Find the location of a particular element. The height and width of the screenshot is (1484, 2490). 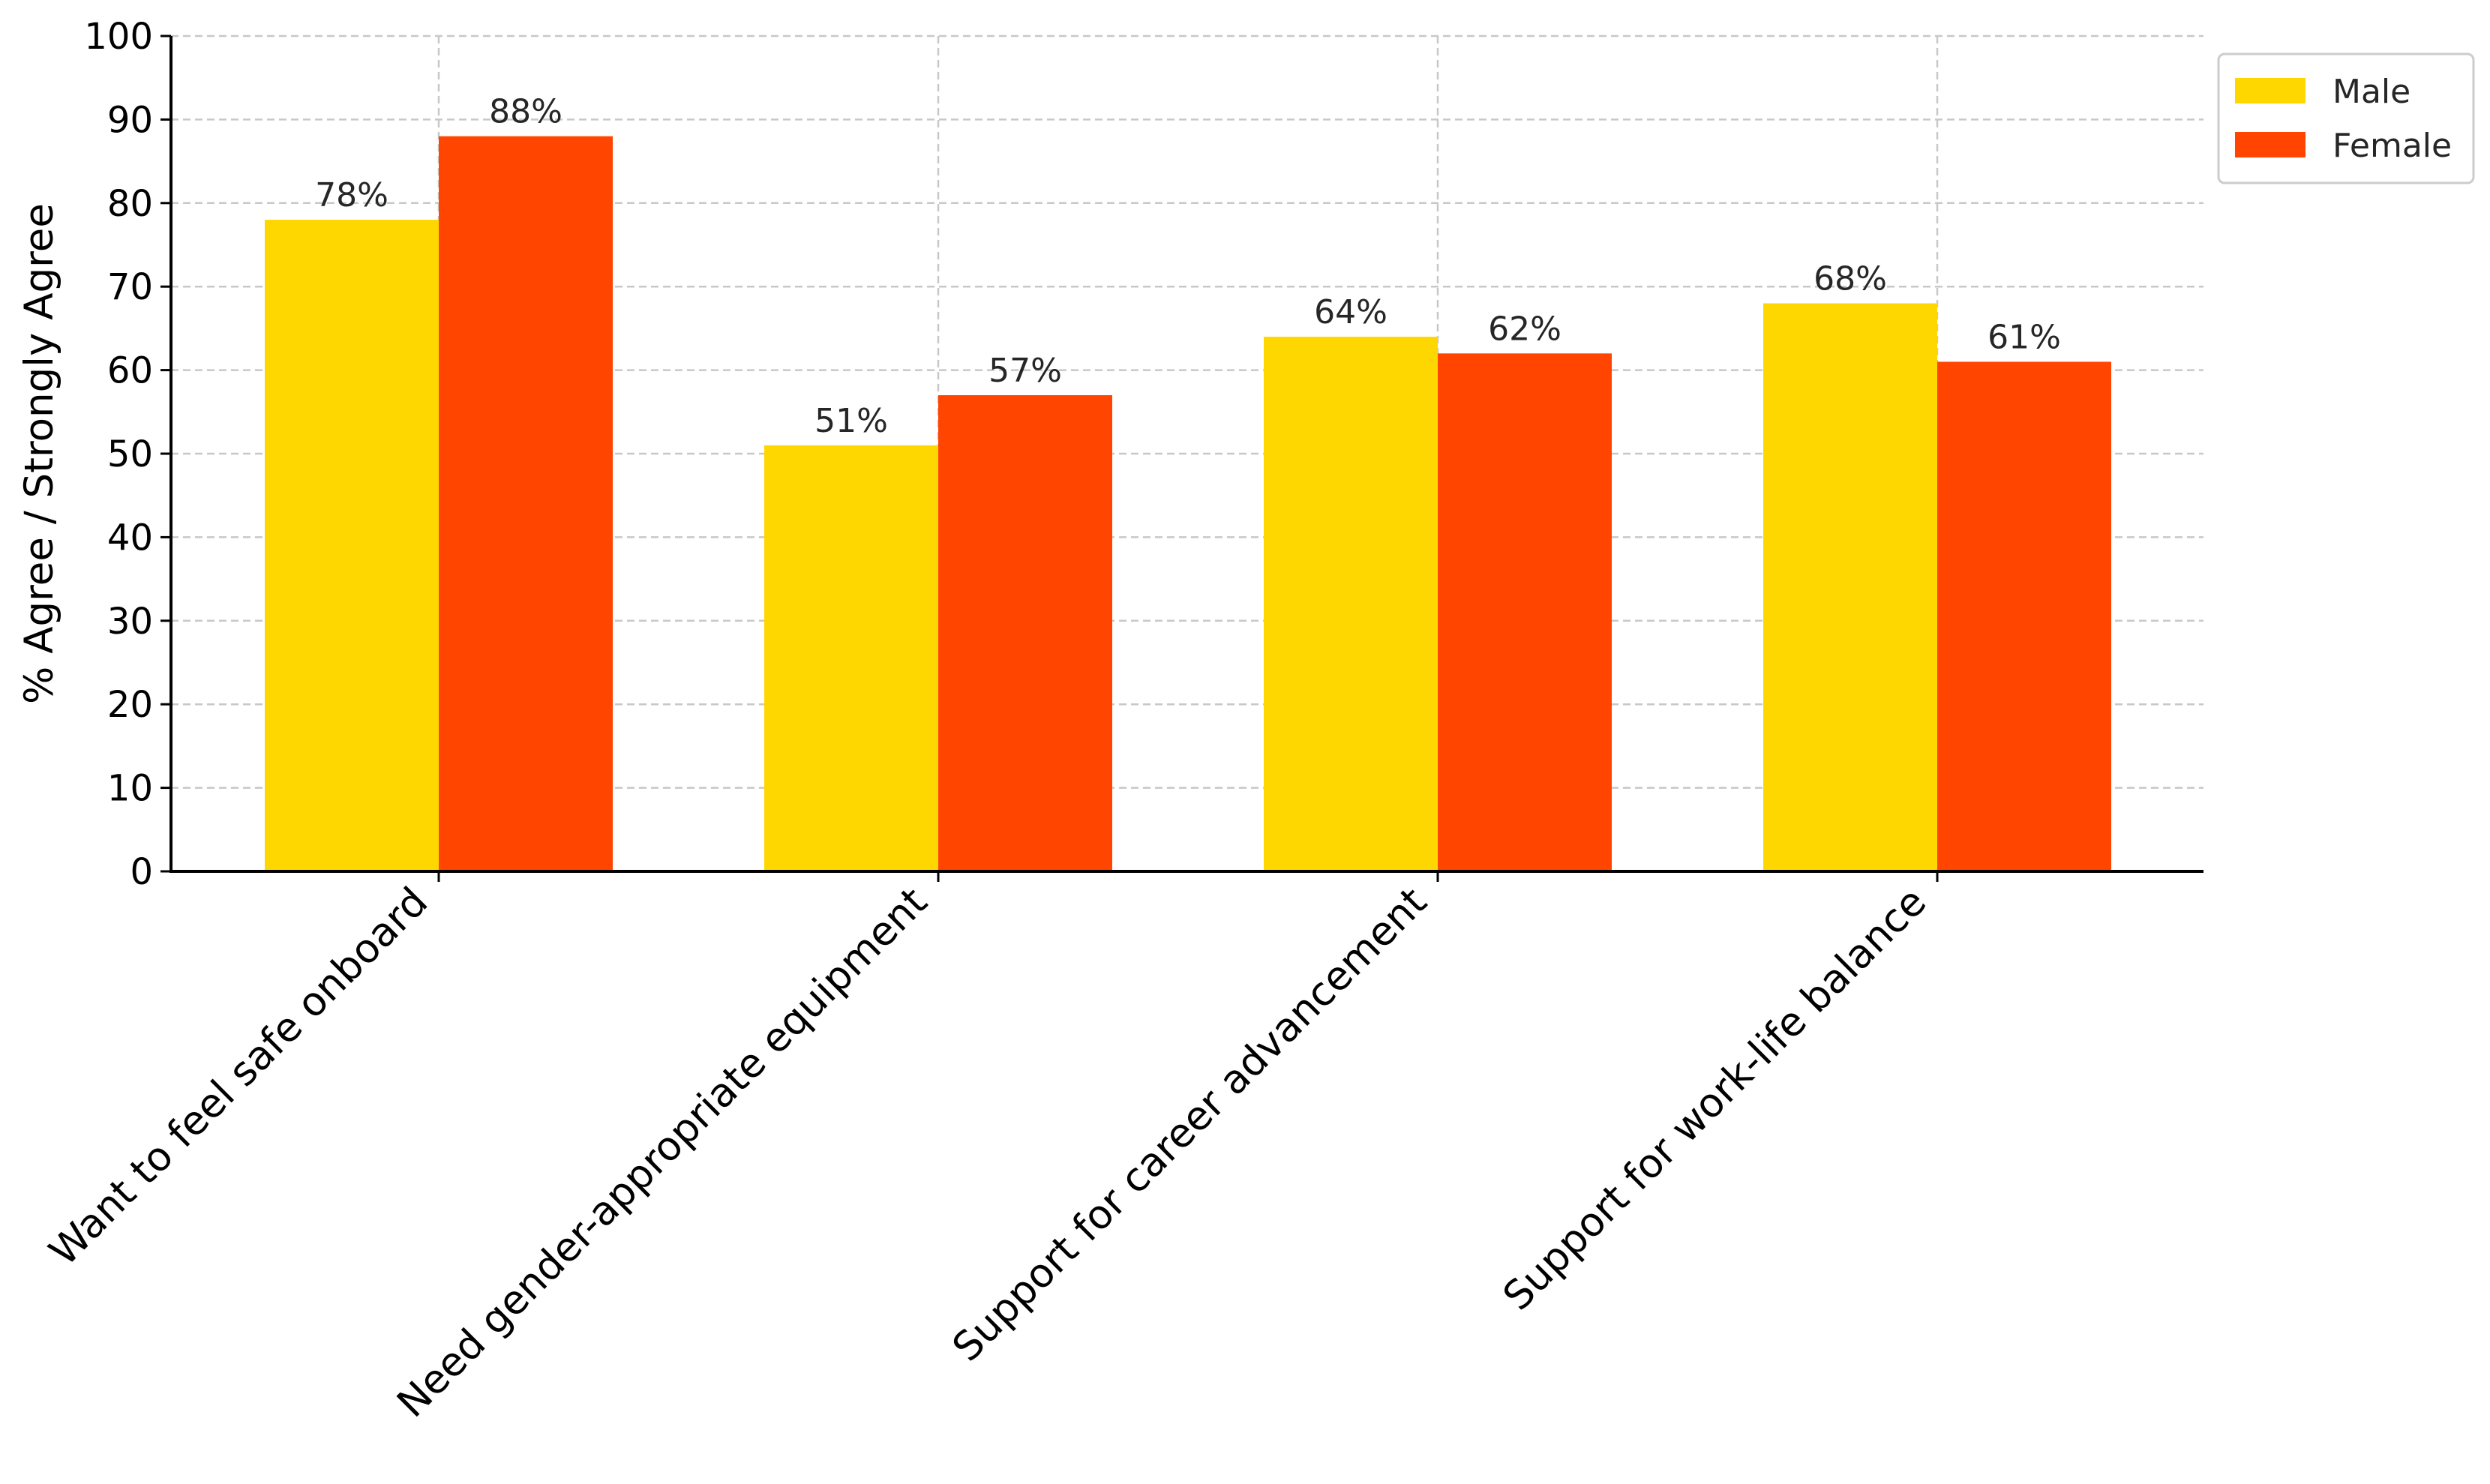

legend-swatch-female is located at coordinates (2270, 144).